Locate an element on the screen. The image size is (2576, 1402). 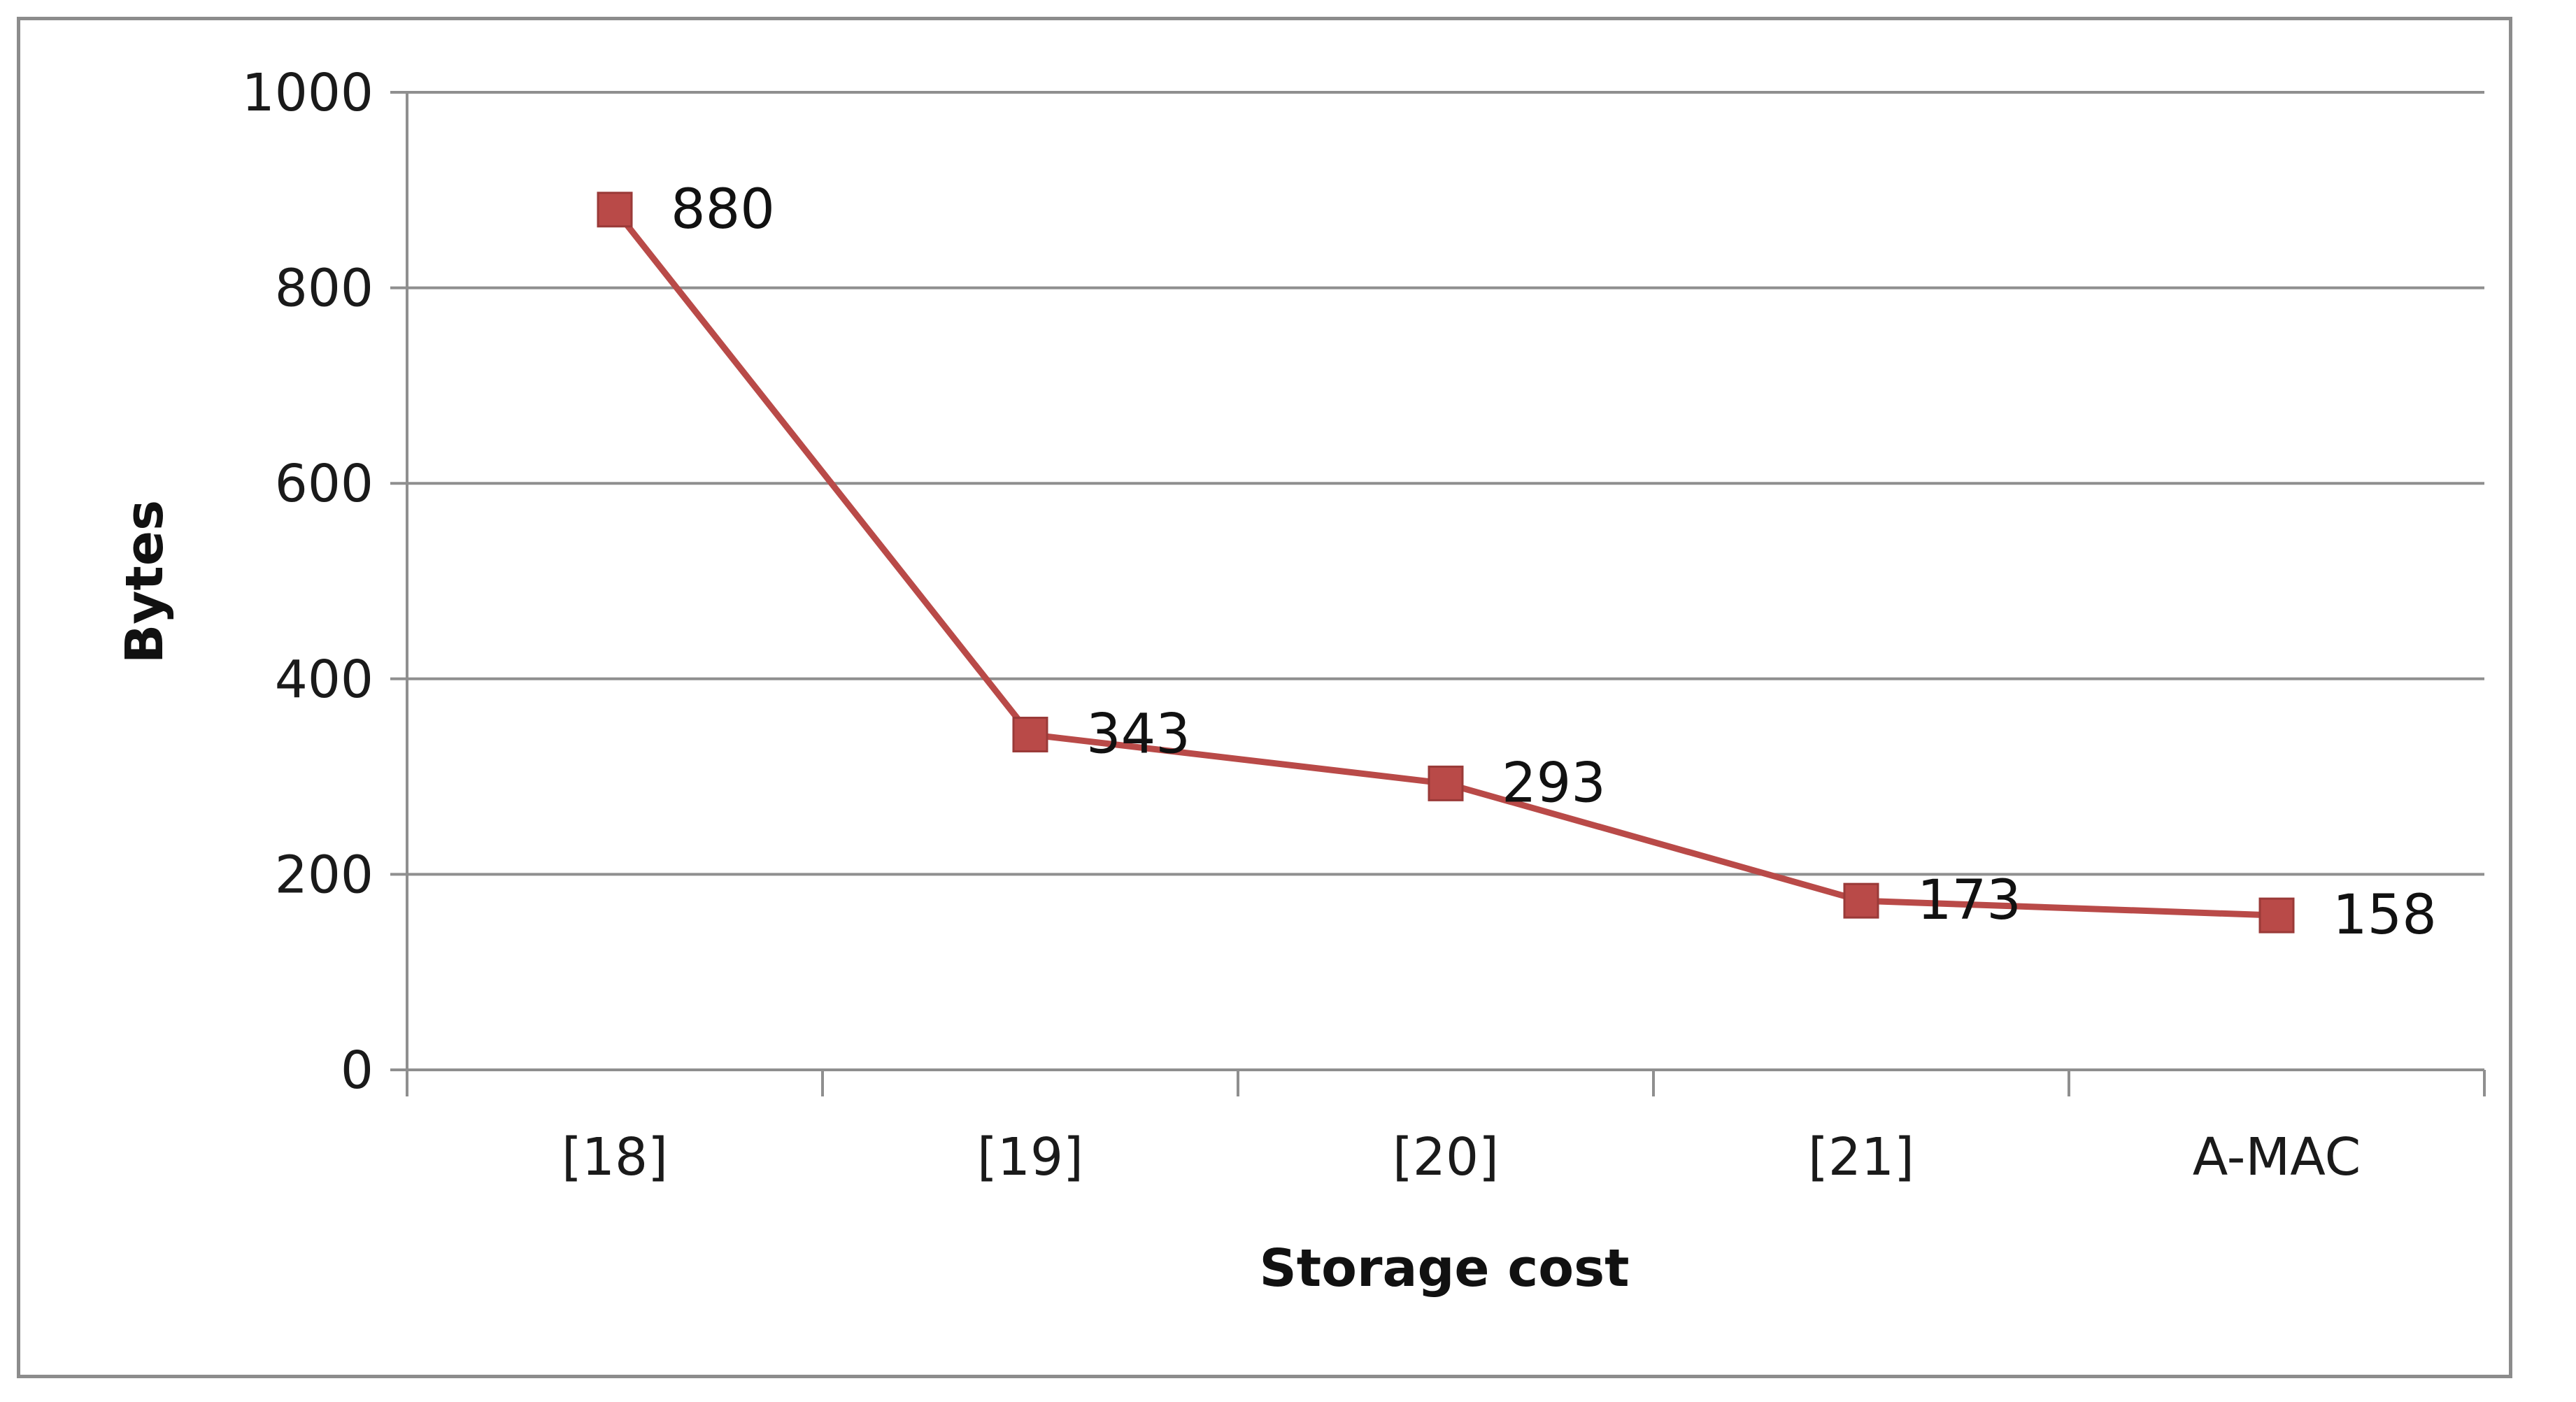
x-tick-label: [21] is located at coordinates (1861, 1157).